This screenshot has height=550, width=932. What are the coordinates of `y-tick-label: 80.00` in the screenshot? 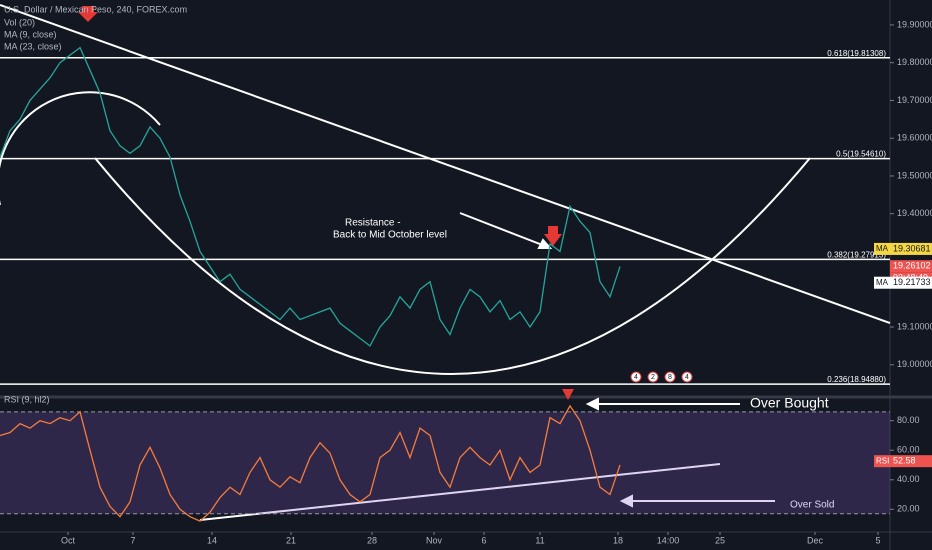 It's located at (908, 420).